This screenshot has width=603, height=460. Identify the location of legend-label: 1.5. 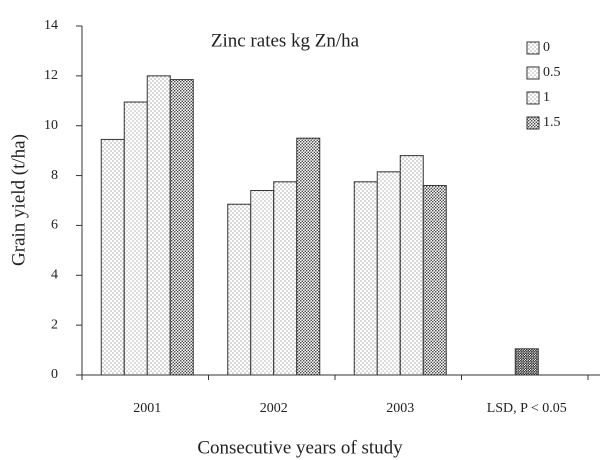
(552, 122).